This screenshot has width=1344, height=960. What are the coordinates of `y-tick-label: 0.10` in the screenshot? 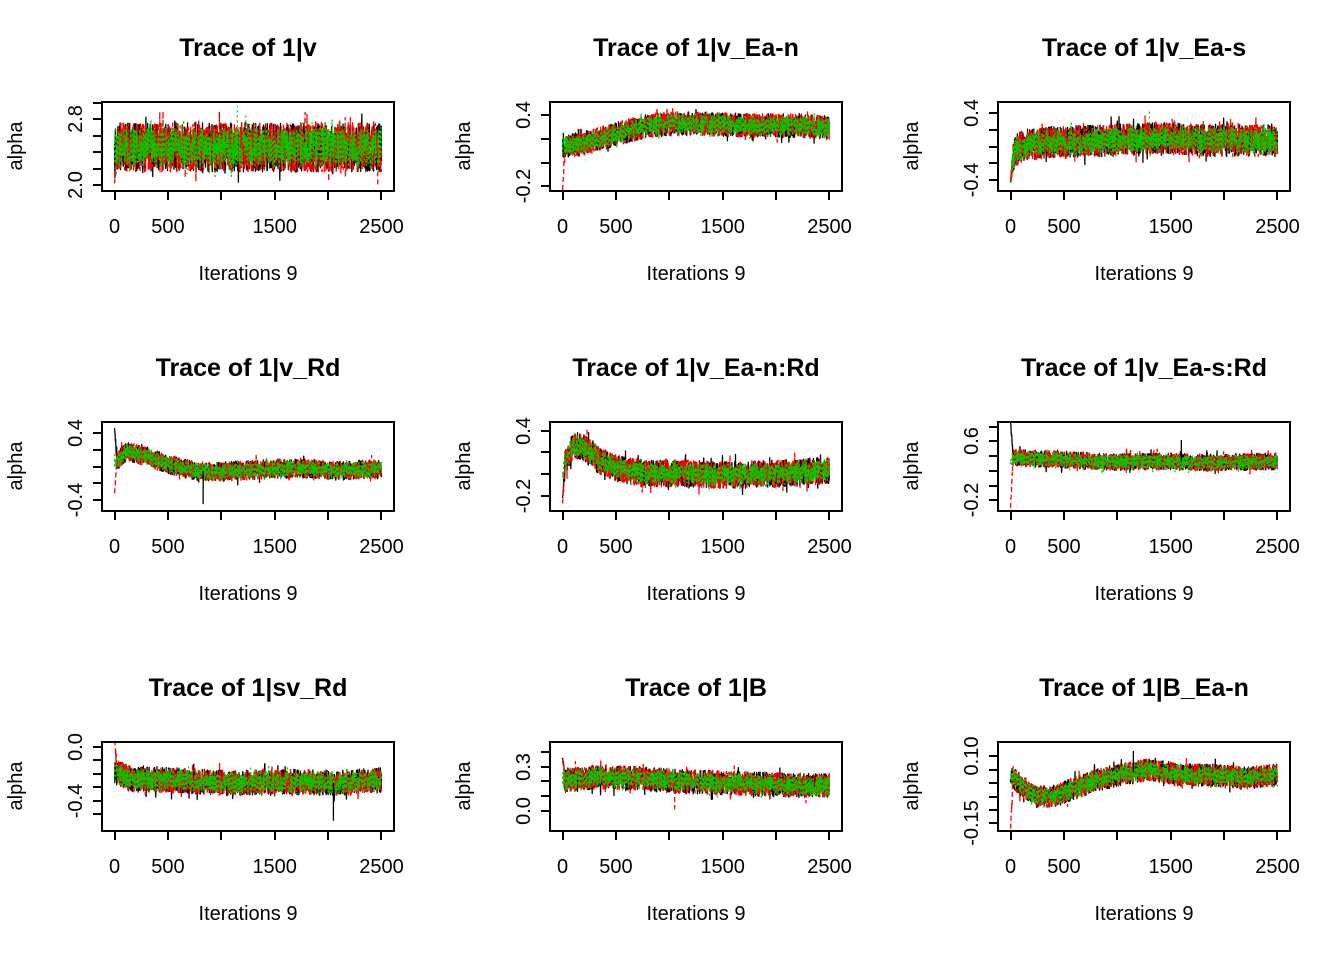 It's located at (972, 756).